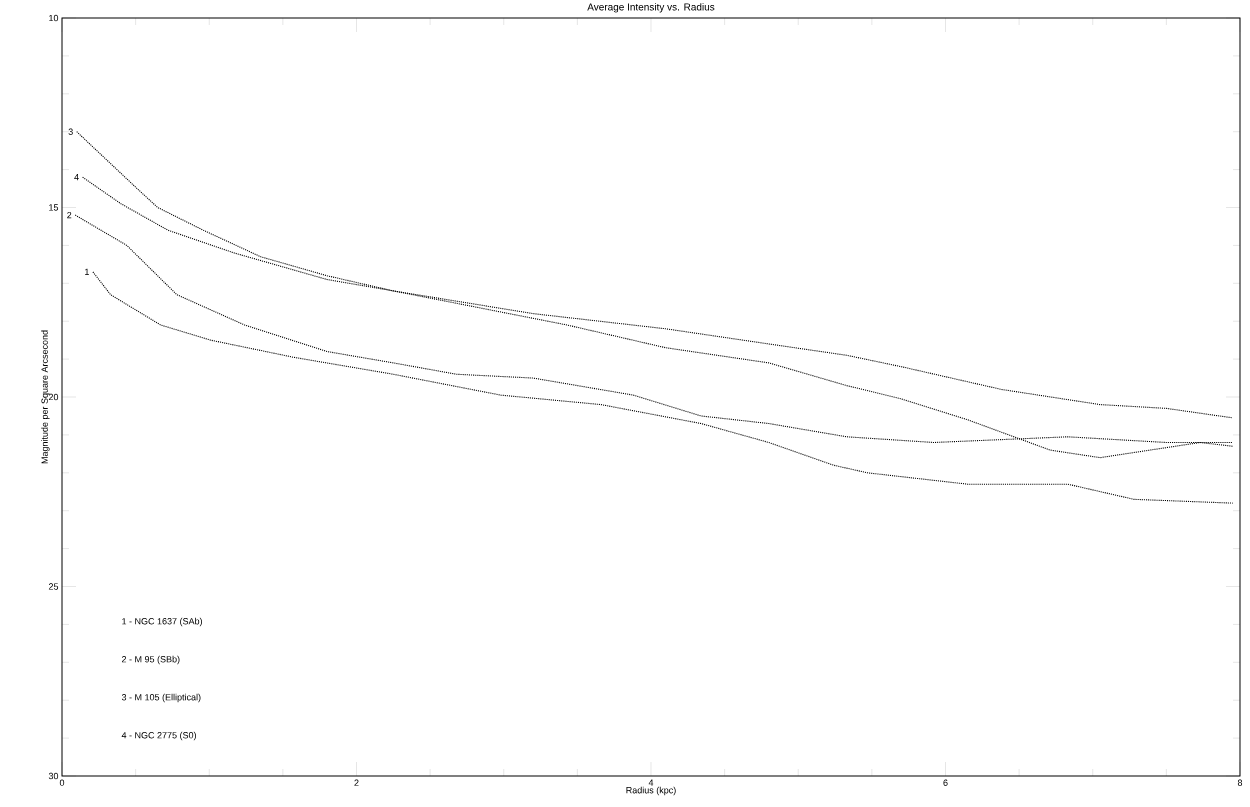 The width and height of the screenshot is (1250, 807). What do you see at coordinates (70, 131) in the screenshot?
I see `series-label: 3` at bounding box center [70, 131].